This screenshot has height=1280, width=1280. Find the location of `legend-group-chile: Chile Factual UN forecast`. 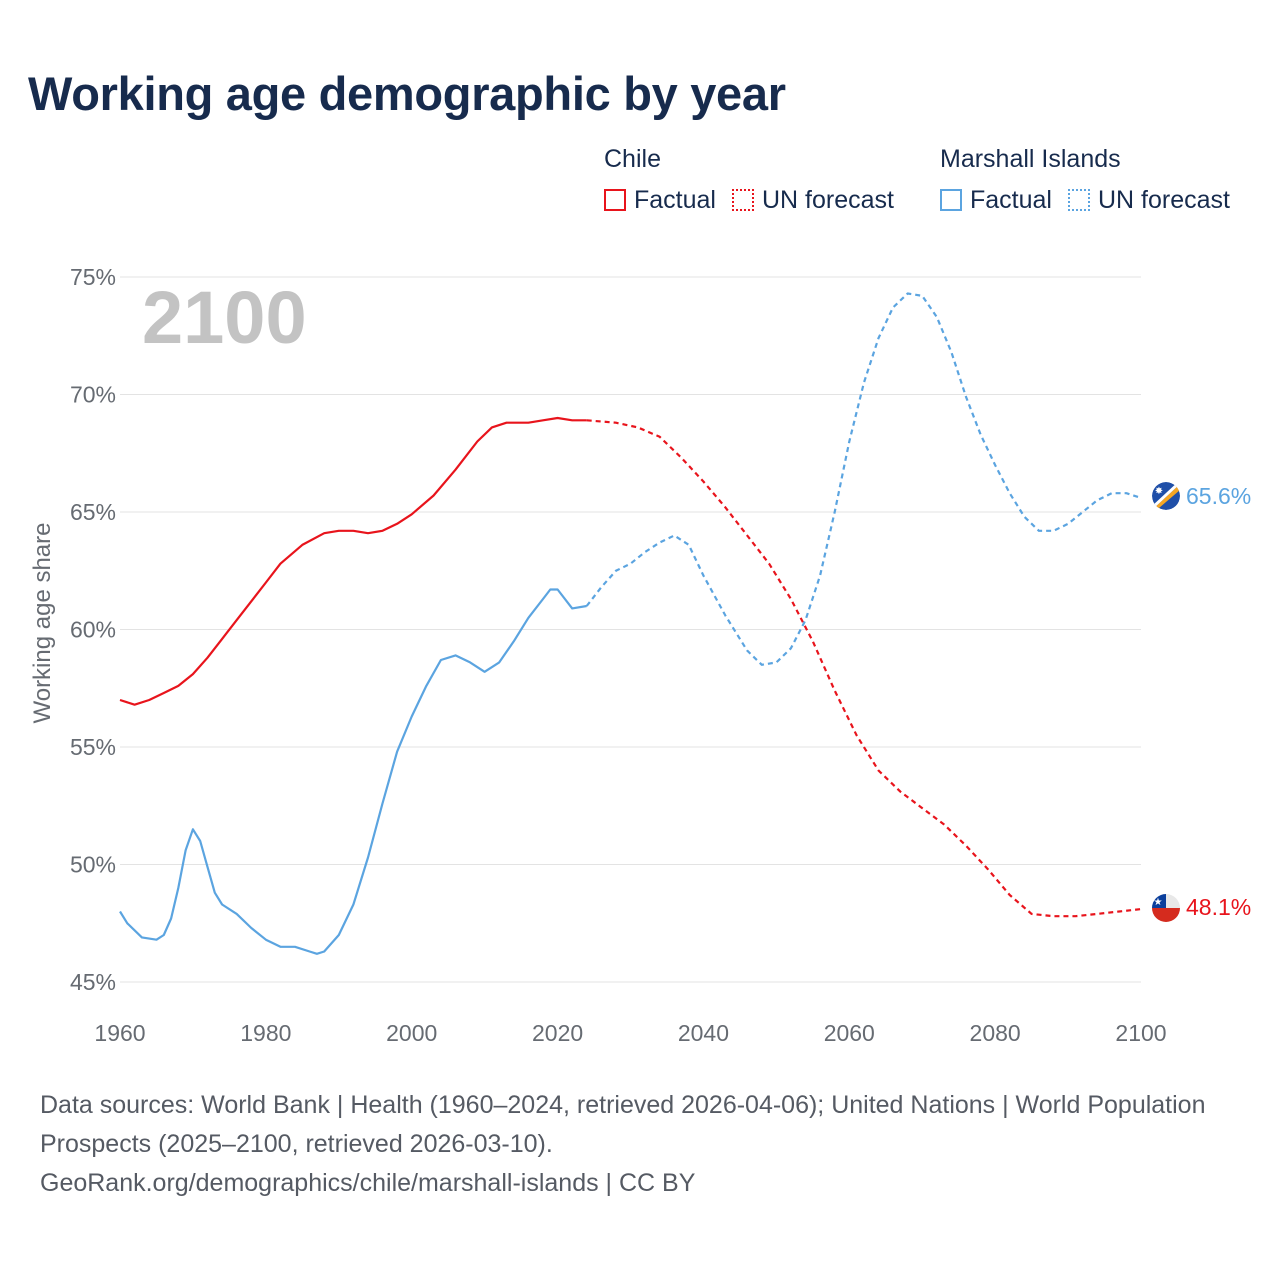

legend-group-chile: Chile Factual UN forecast is located at coordinates (757, 179).